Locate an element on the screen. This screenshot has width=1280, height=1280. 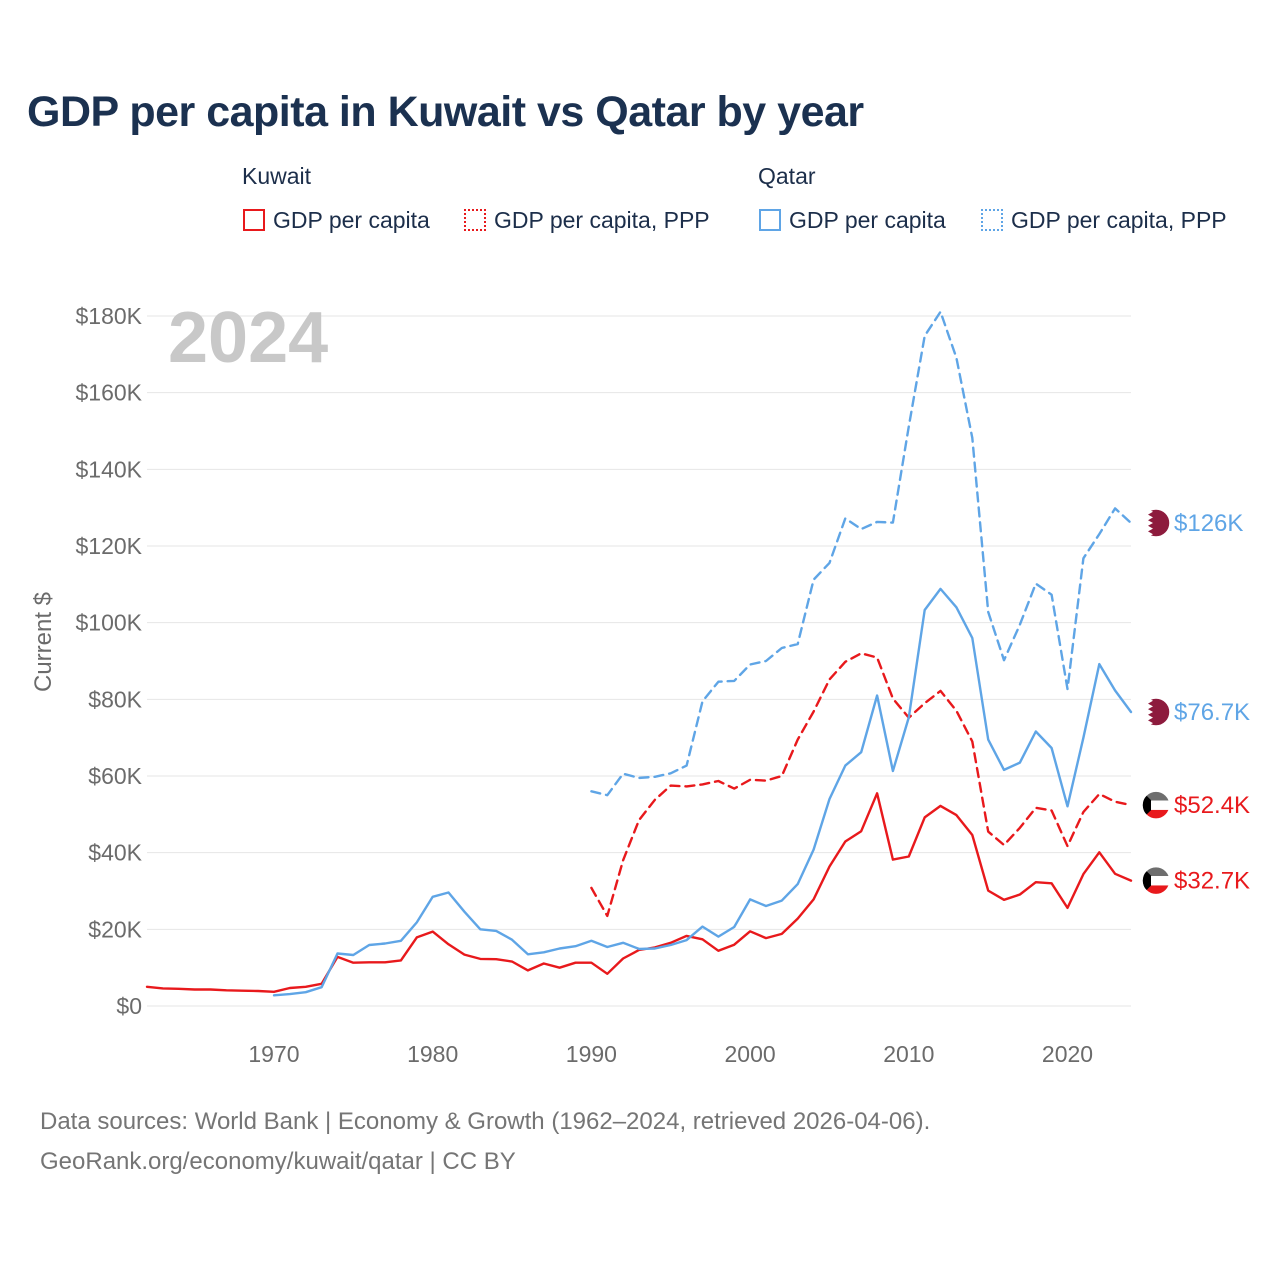
x-tick-label: 1980 is located at coordinates (432, 1054).